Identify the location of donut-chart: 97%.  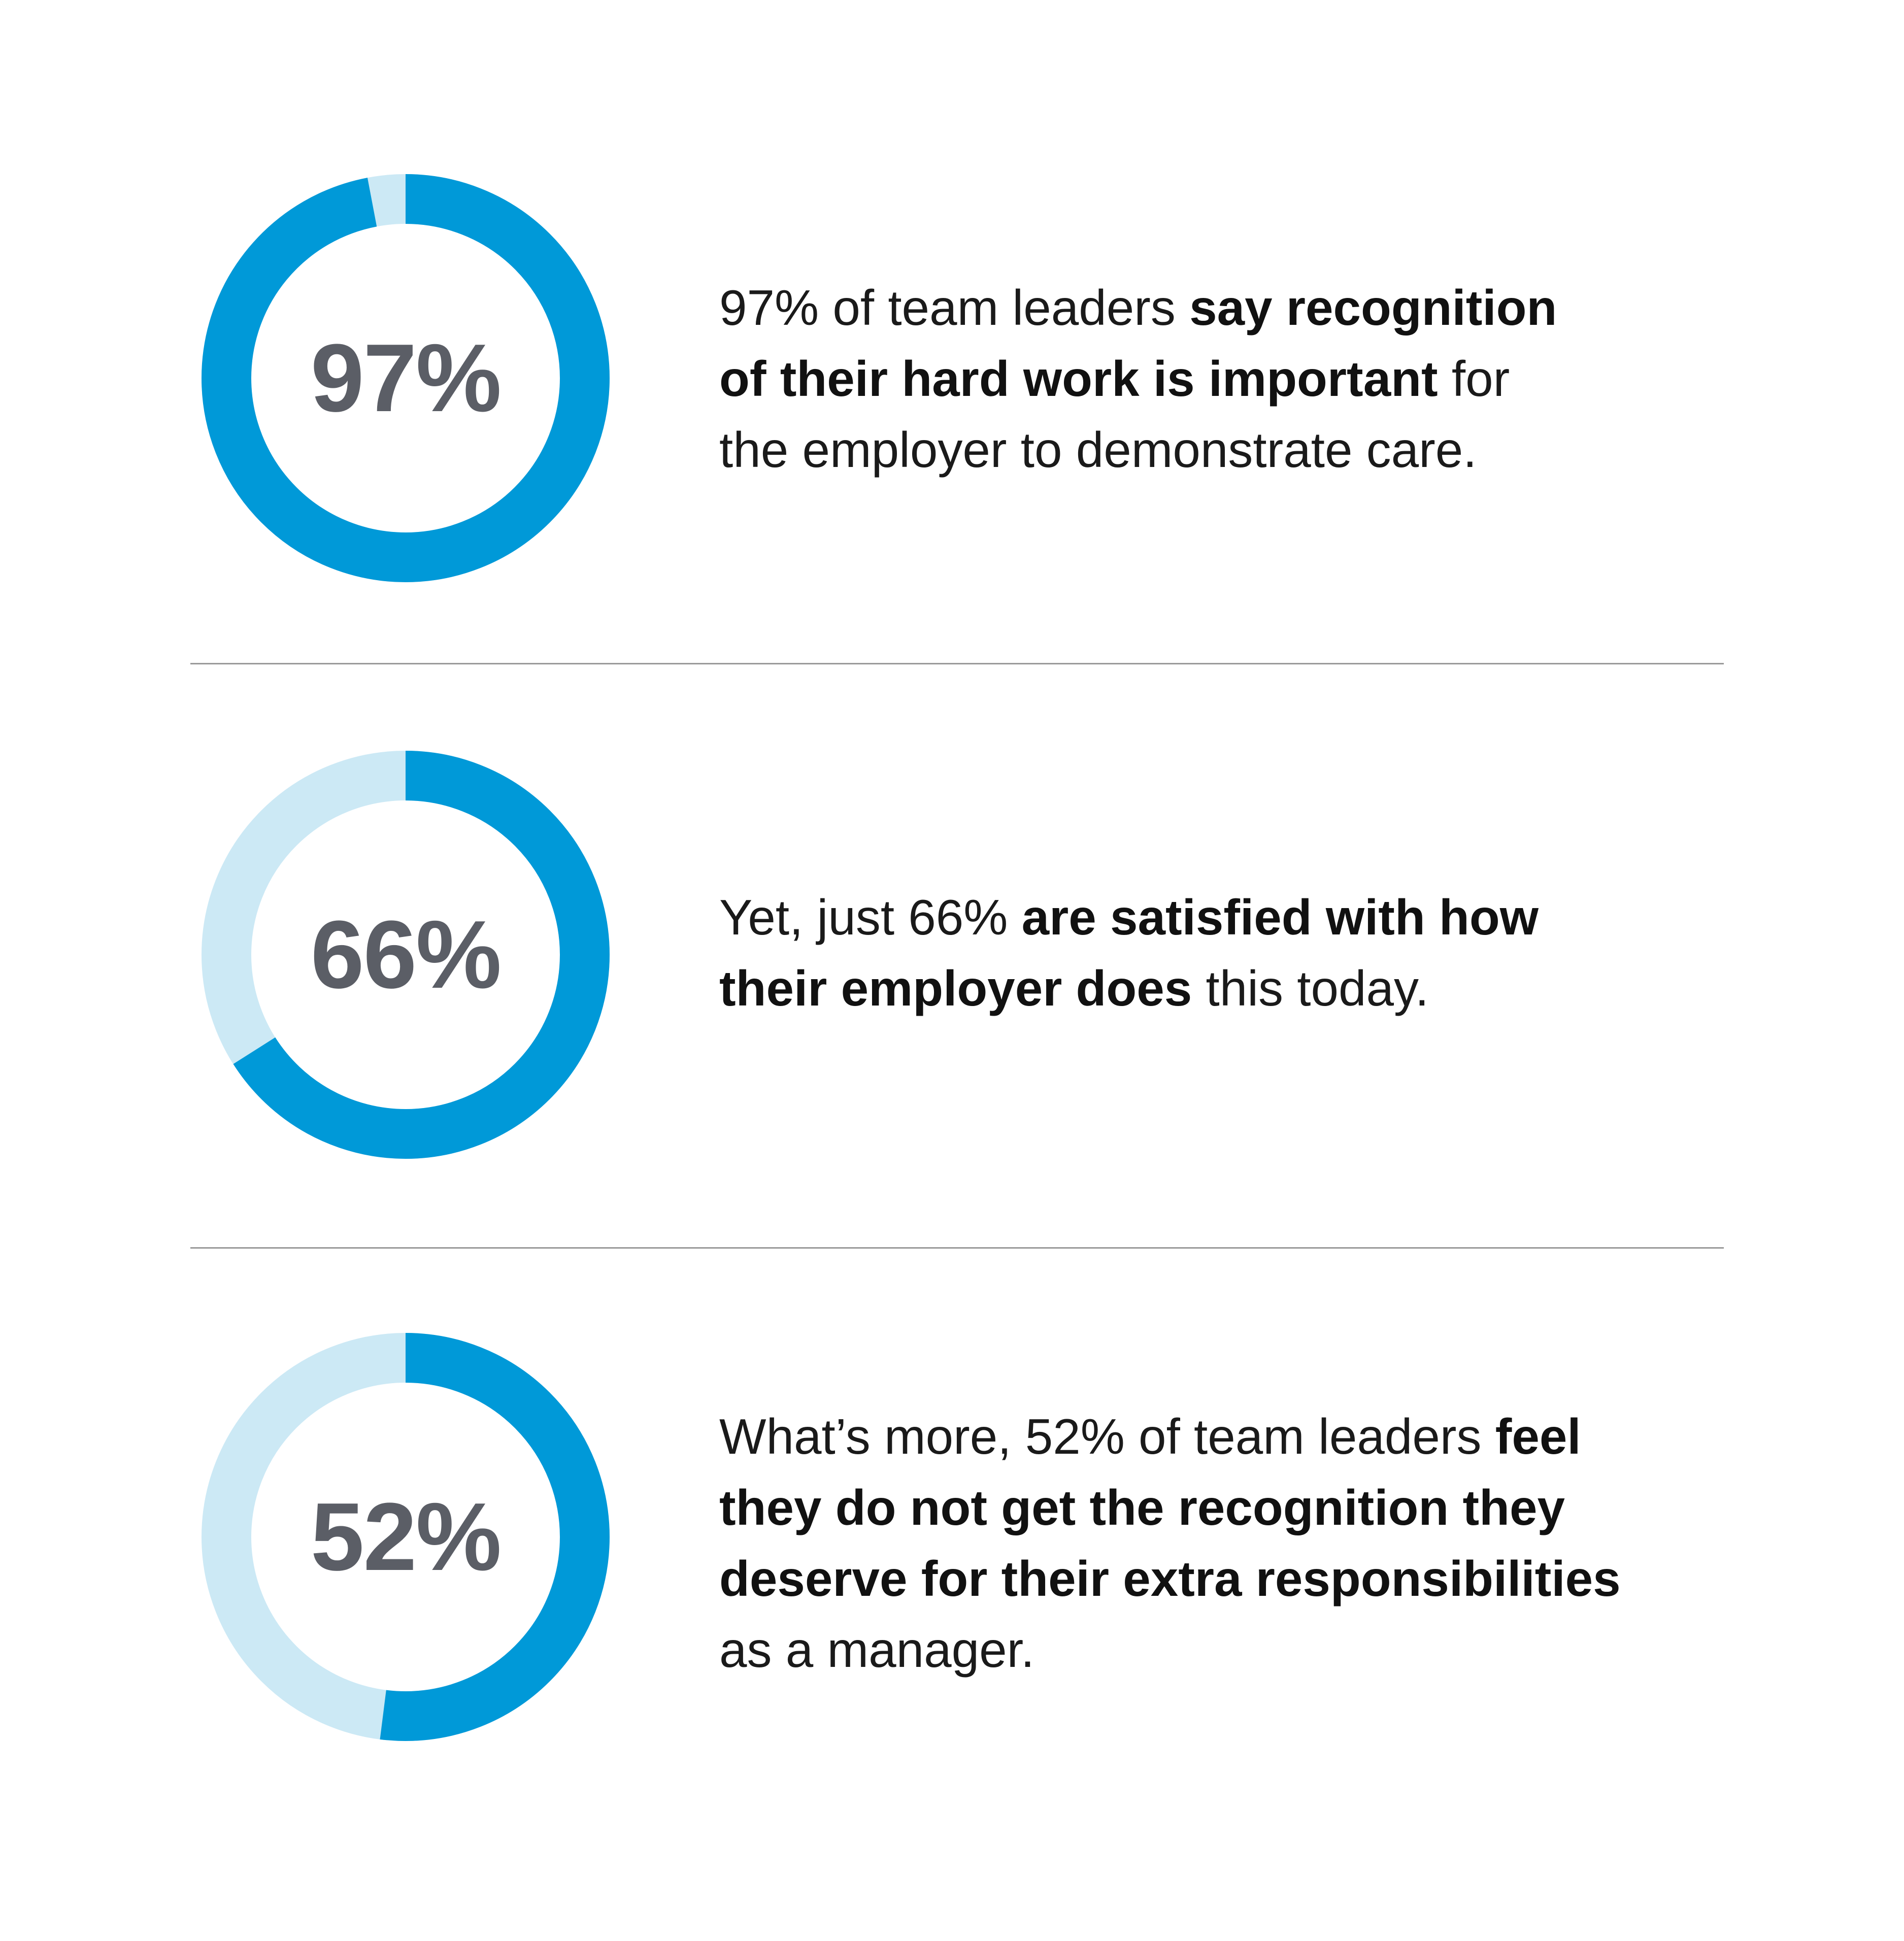
(406, 378).